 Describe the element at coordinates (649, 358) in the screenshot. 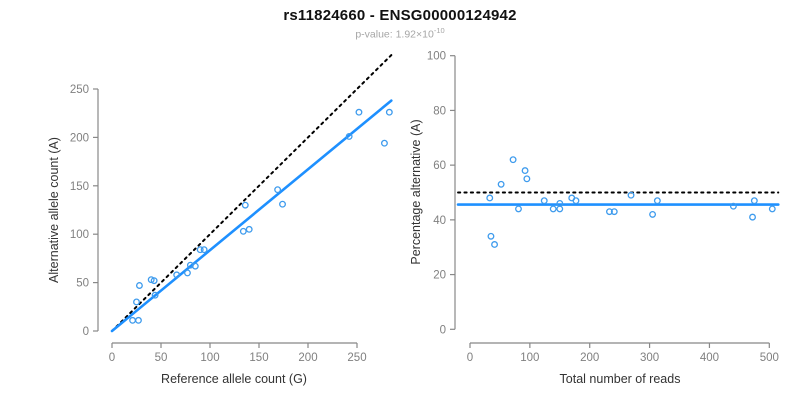

I see `x-tick-label: 300` at that location.